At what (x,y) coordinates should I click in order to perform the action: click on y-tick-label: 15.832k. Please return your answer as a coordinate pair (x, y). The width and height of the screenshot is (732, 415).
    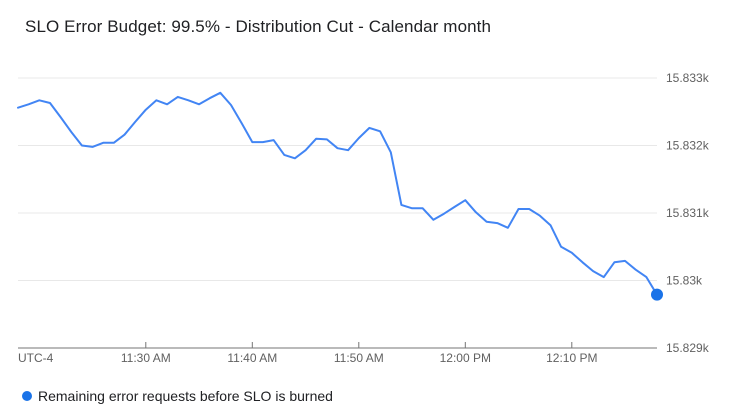
    Looking at the image, I should click on (688, 146).